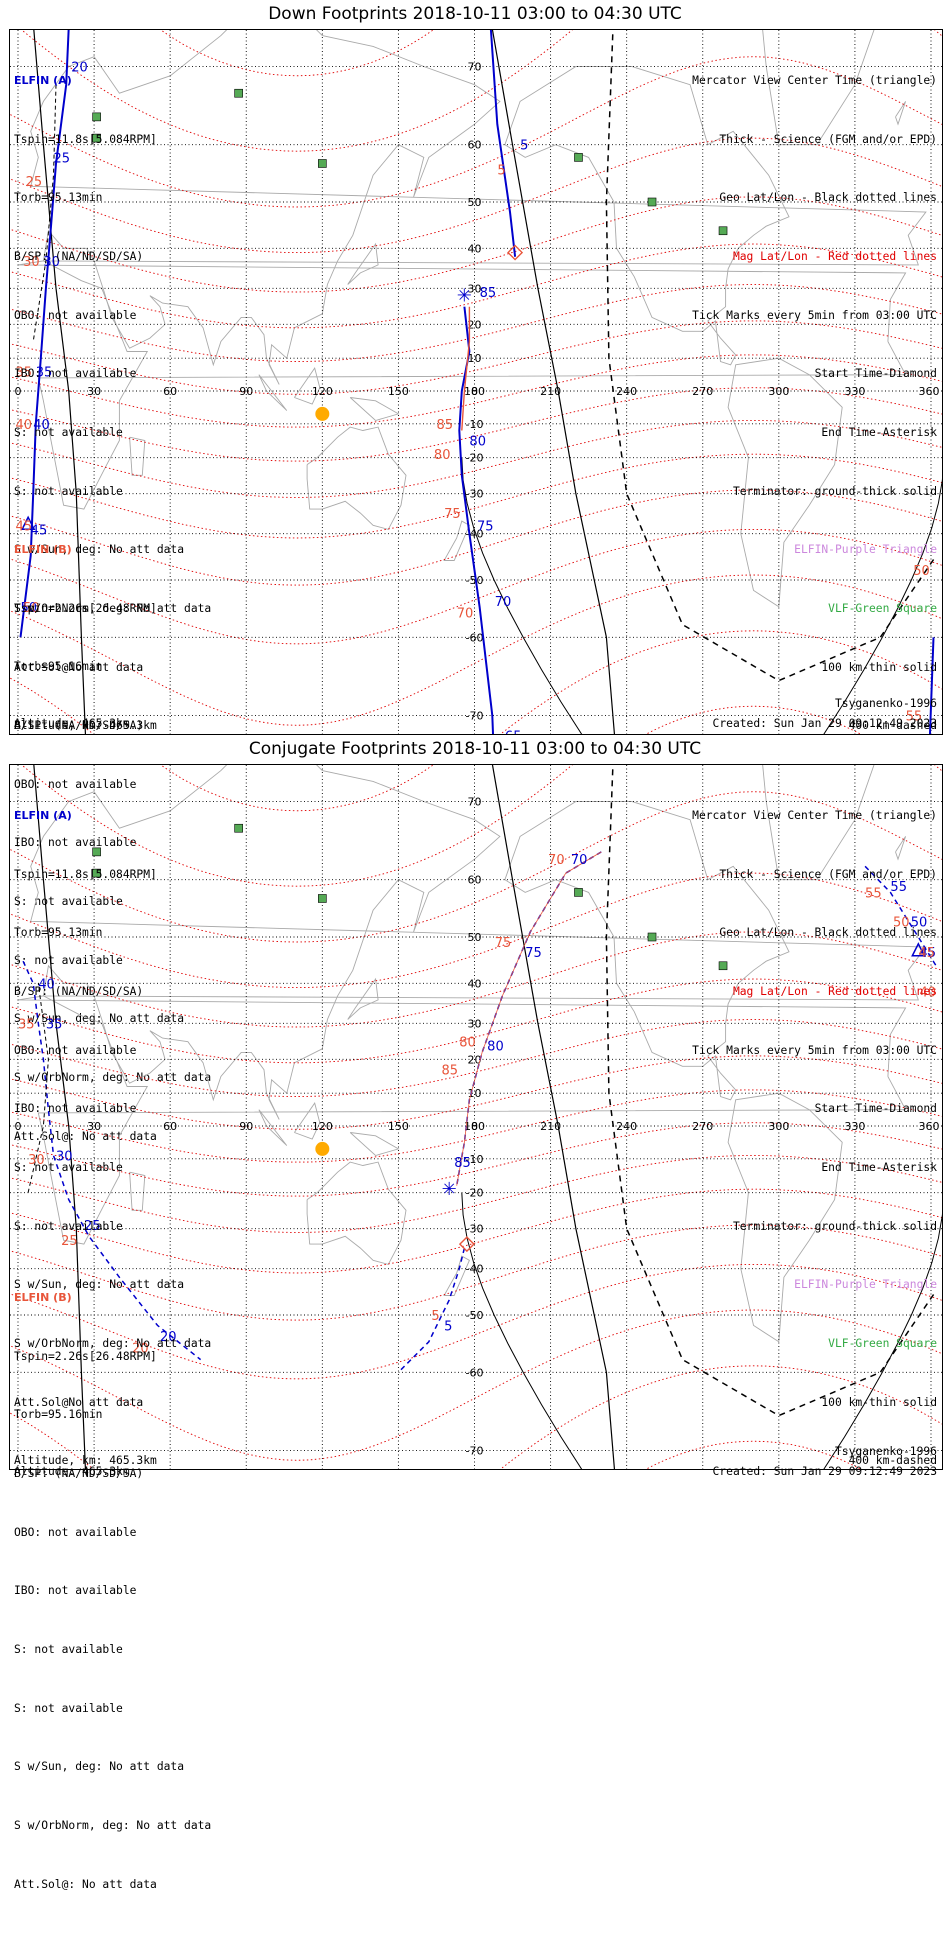 This screenshot has width=950, height=1933. I want to click on geo-lon-label: 30, so click(94, 391).